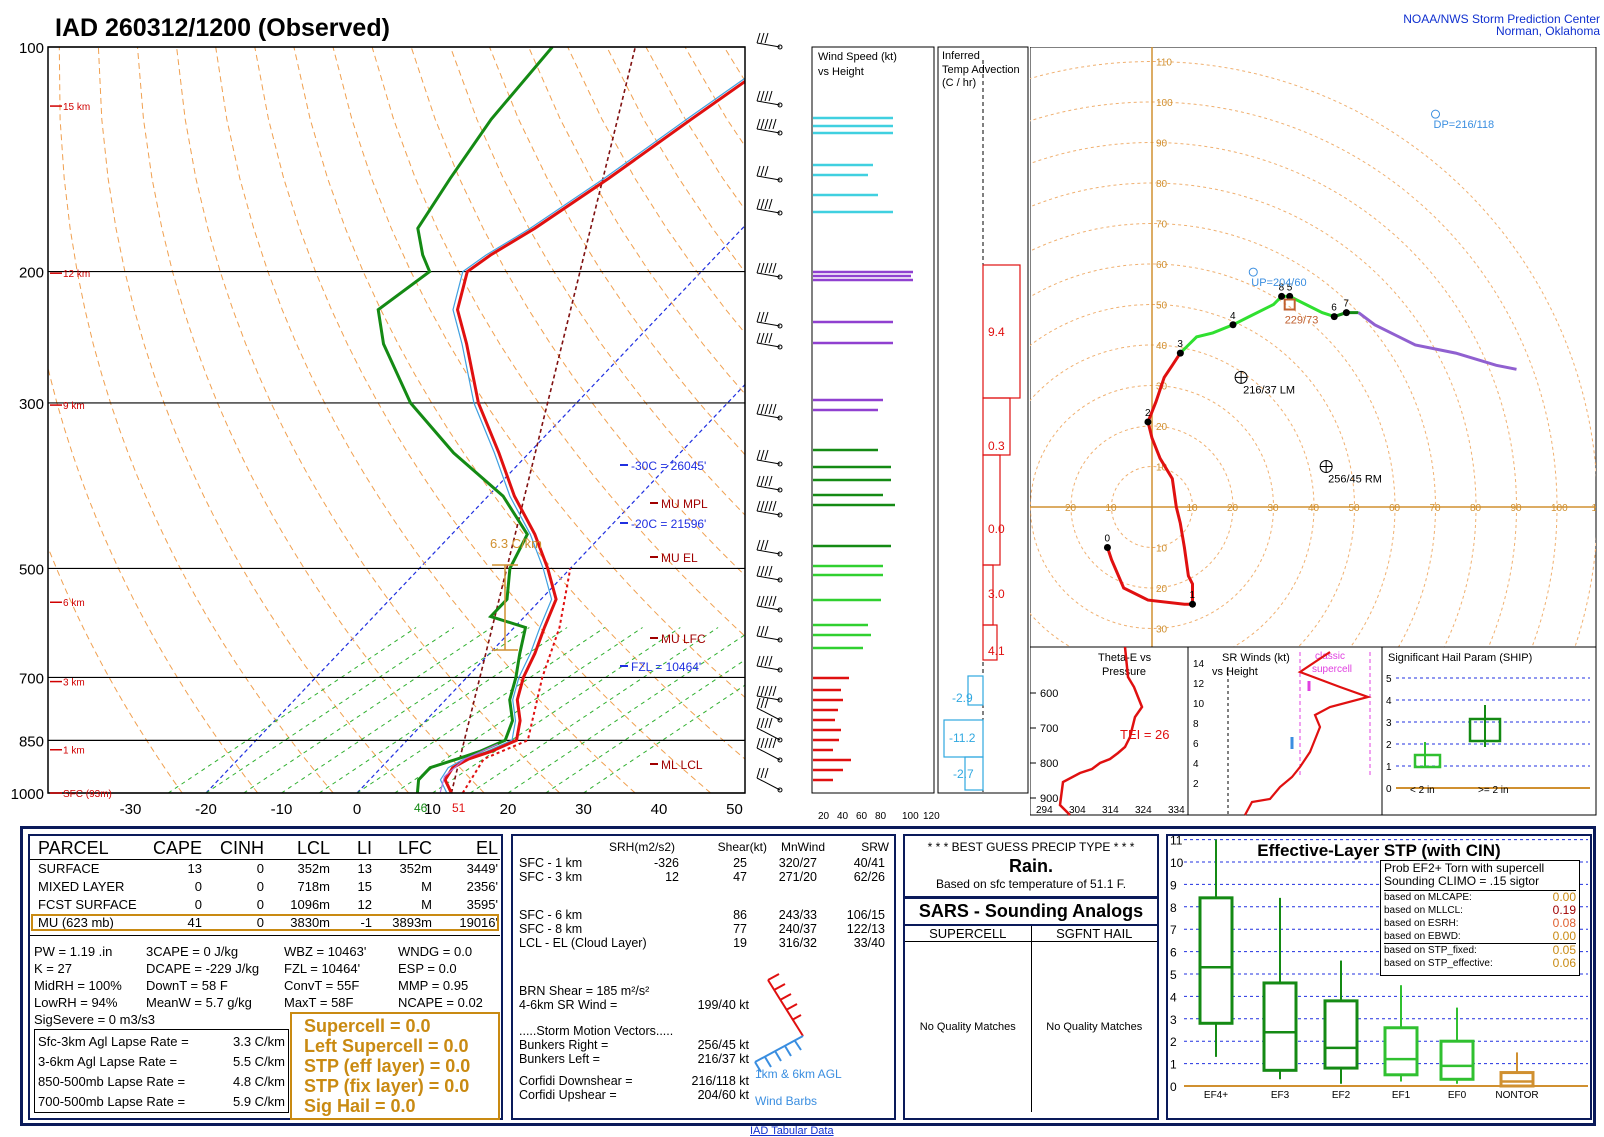  Describe the element at coordinates (482, 868) in the screenshot. I see `parcel-cell: 3449'` at that location.